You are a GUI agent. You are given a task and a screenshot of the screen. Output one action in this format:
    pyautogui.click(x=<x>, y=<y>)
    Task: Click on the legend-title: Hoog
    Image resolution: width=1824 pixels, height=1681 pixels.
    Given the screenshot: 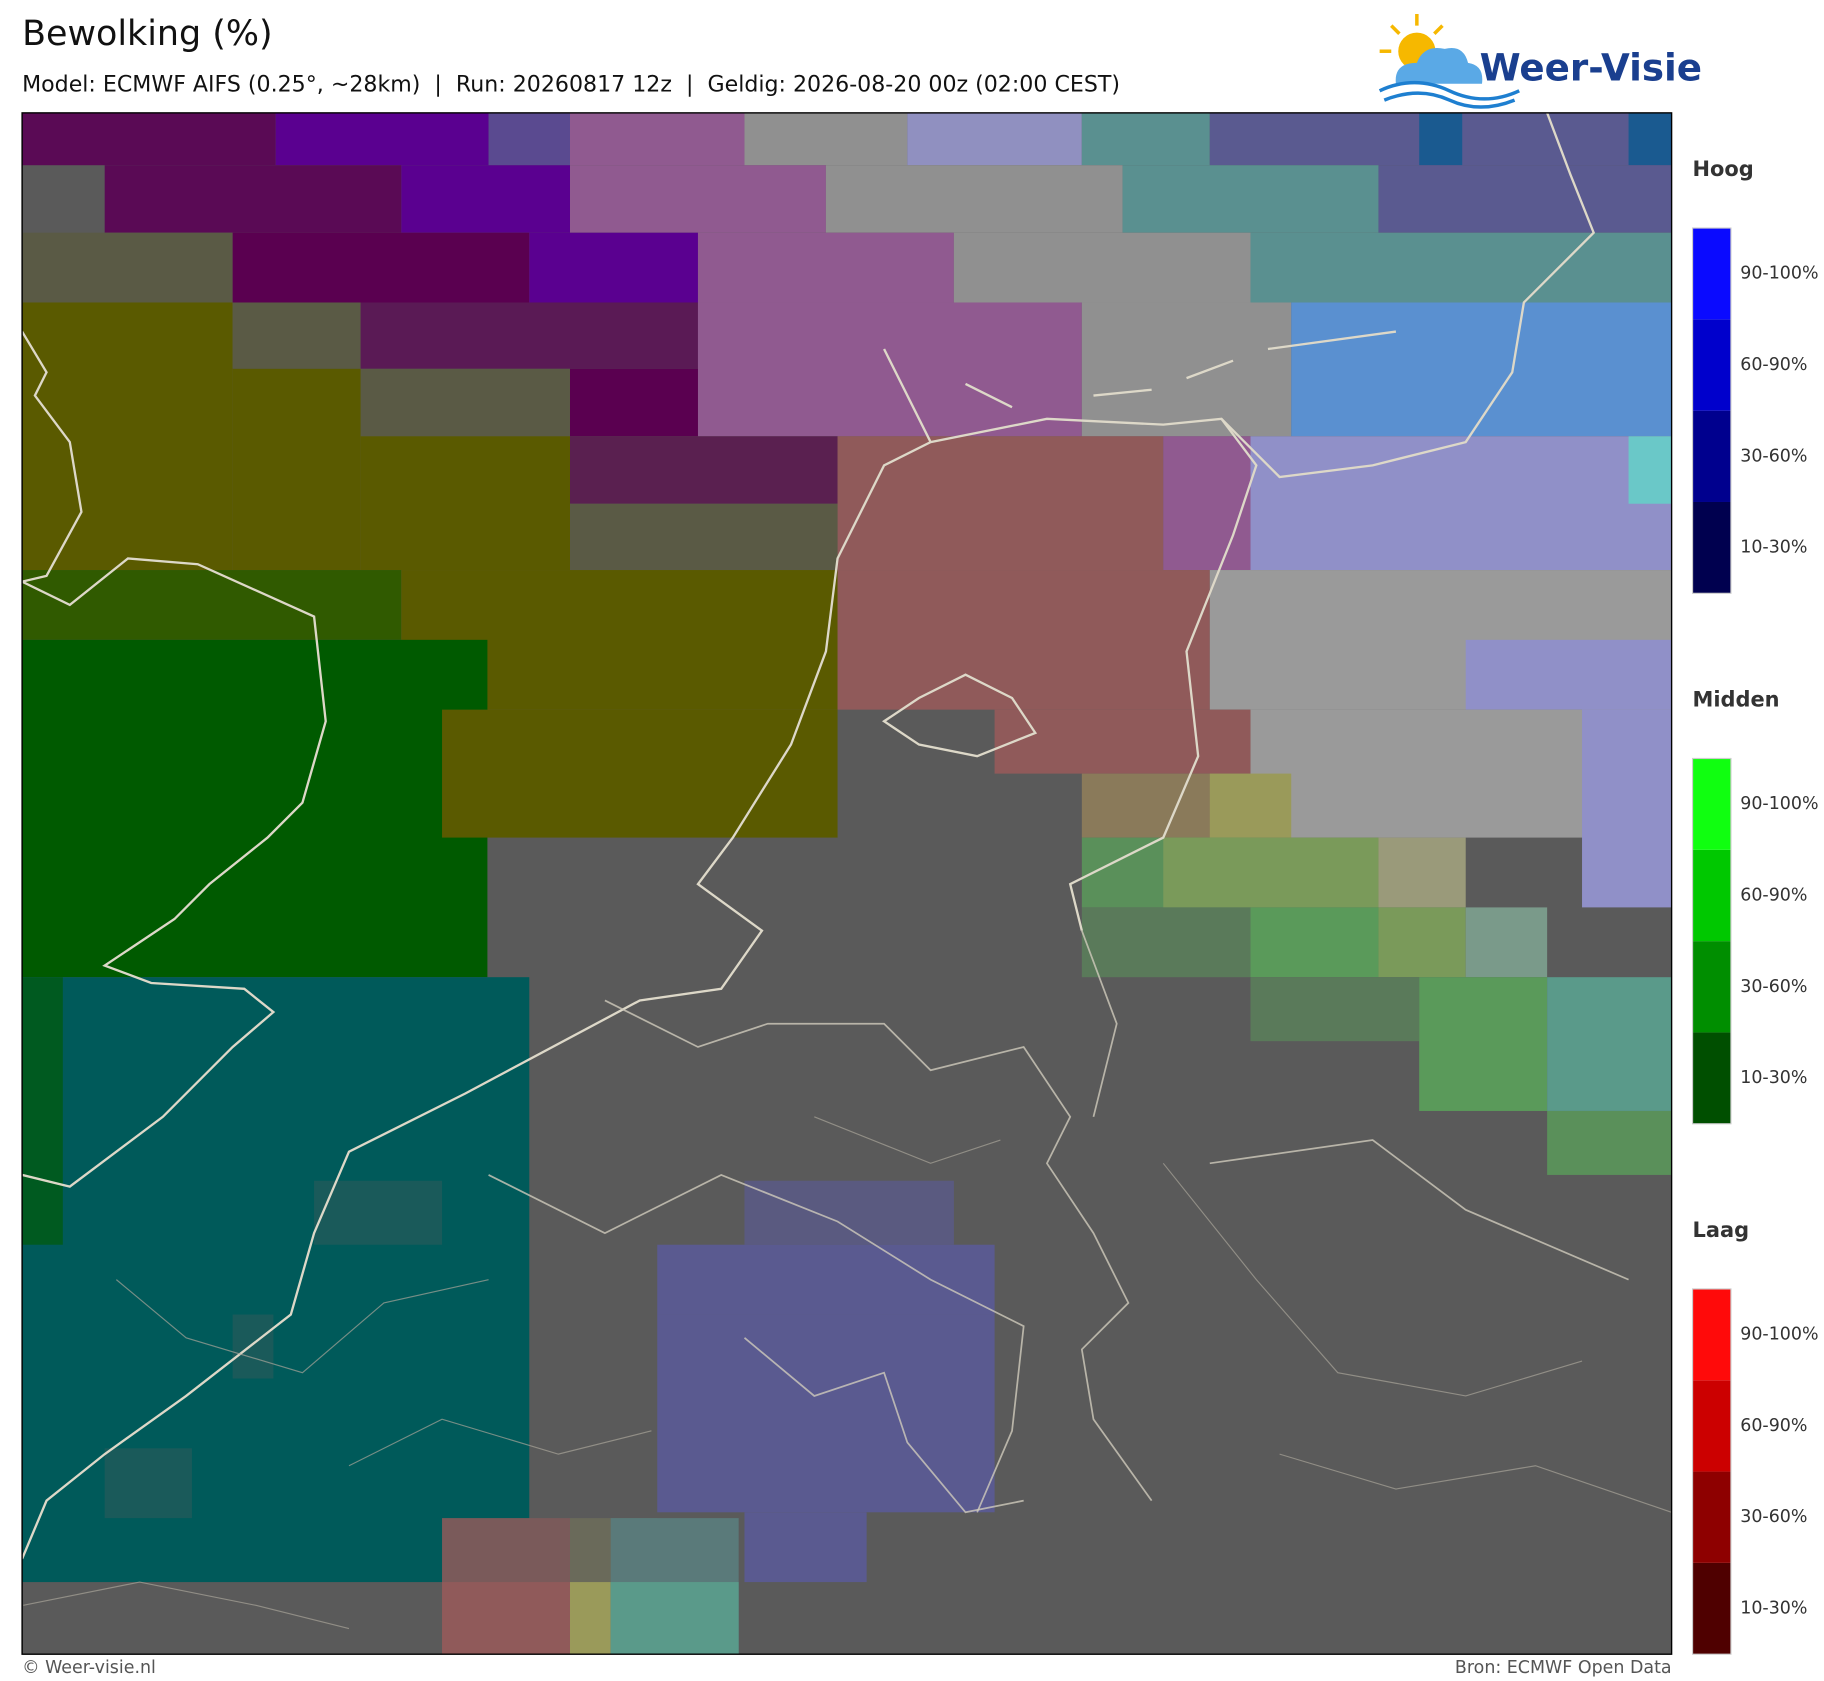 What is the action you would take?
    pyautogui.click(x=1723, y=169)
    